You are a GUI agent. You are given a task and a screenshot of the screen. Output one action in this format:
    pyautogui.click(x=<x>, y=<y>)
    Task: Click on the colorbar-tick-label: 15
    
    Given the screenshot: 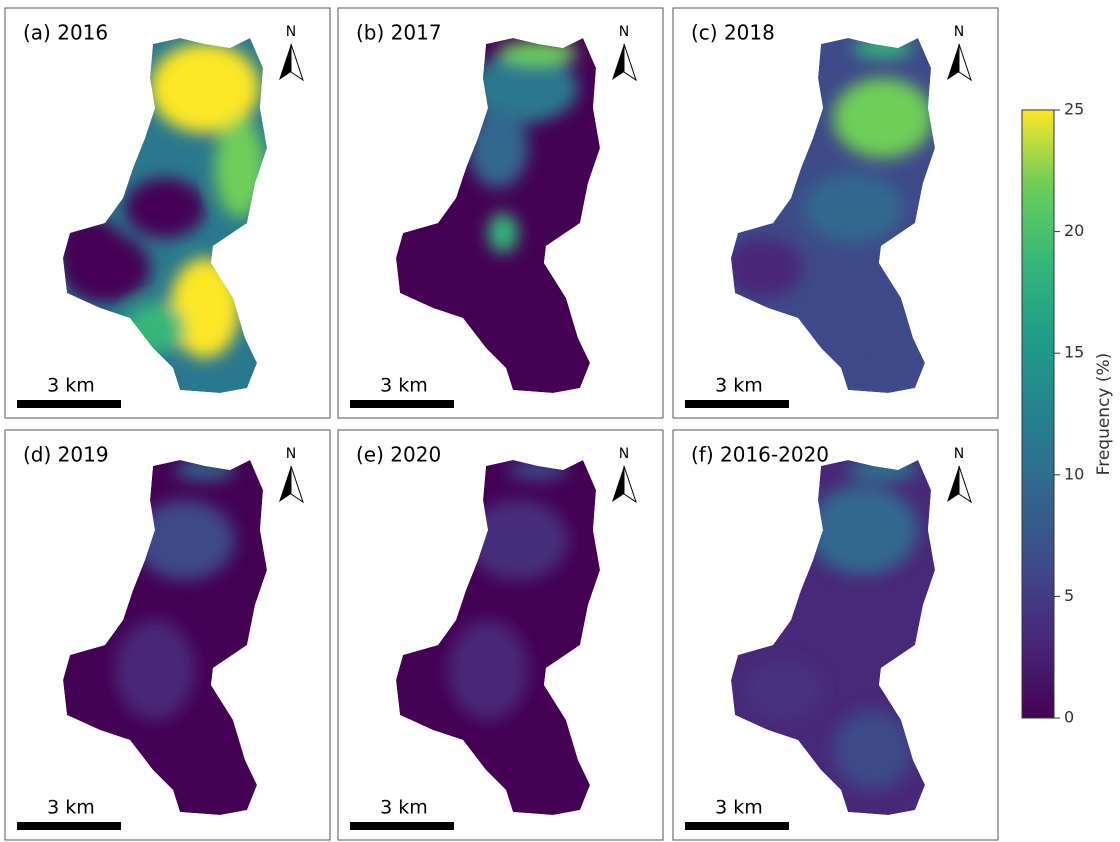 What is the action you would take?
    pyautogui.click(x=1074, y=352)
    